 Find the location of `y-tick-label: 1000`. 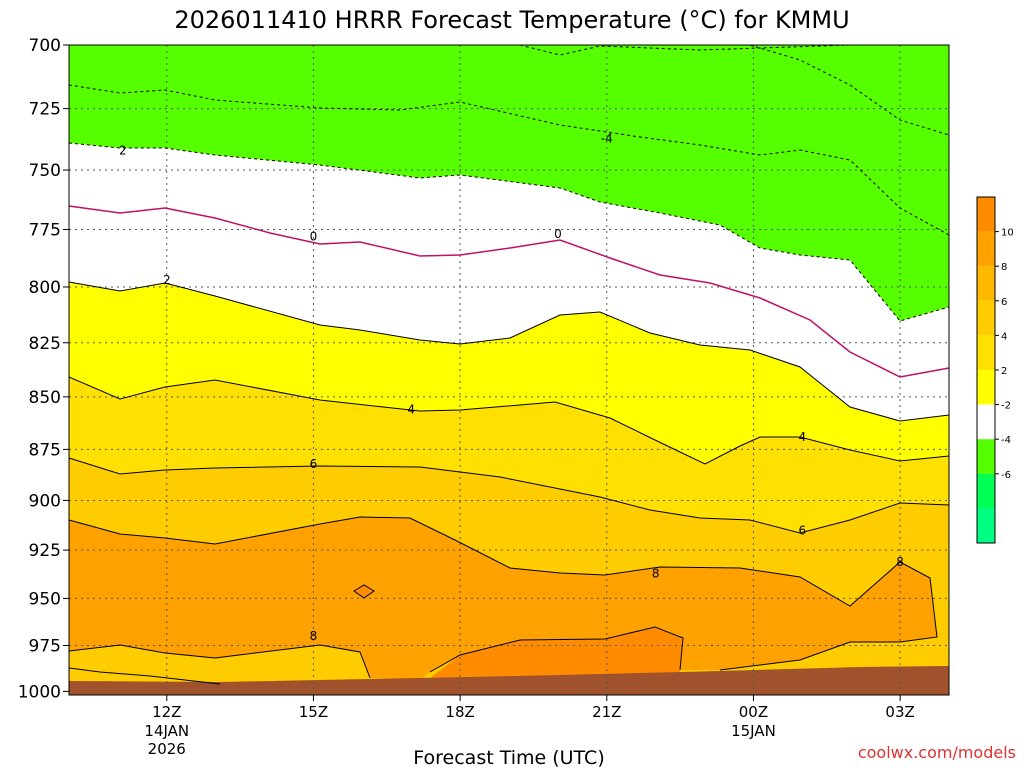

y-tick-label: 1000 is located at coordinates (39, 692).